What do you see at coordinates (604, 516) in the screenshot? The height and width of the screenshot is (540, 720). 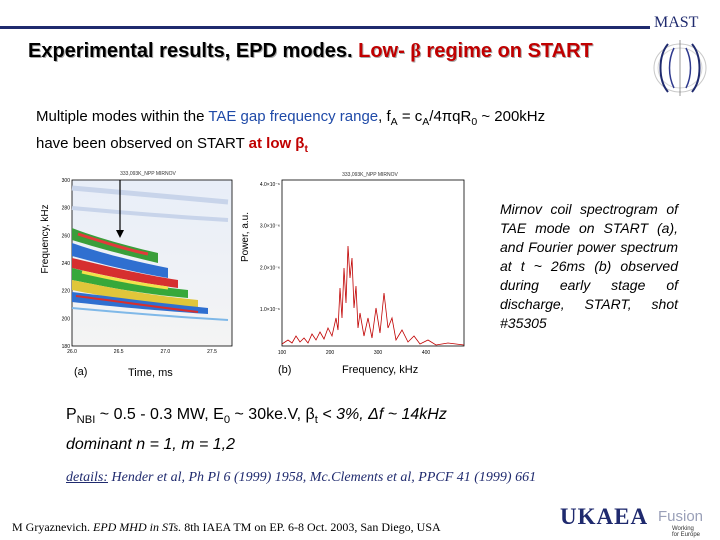 I see `ukaea-wordmark: UKAEA` at bounding box center [604, 516].